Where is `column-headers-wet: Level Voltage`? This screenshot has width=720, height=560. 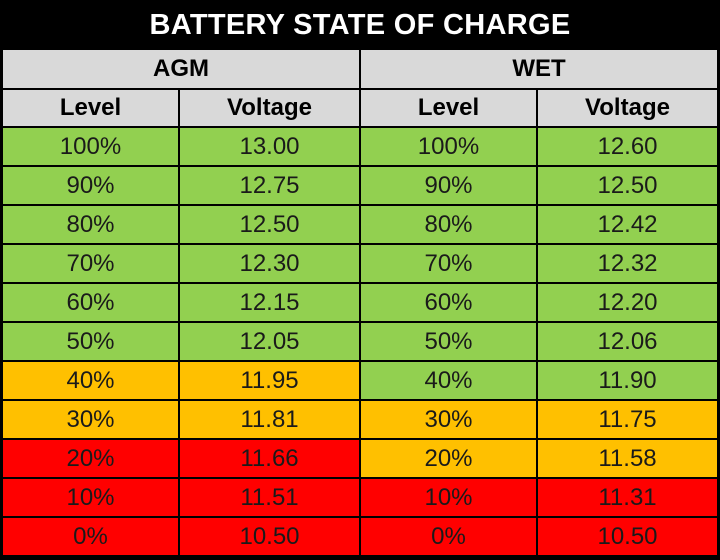
column-headers-wet: Level Voltage is located at coordinates (539, 108).